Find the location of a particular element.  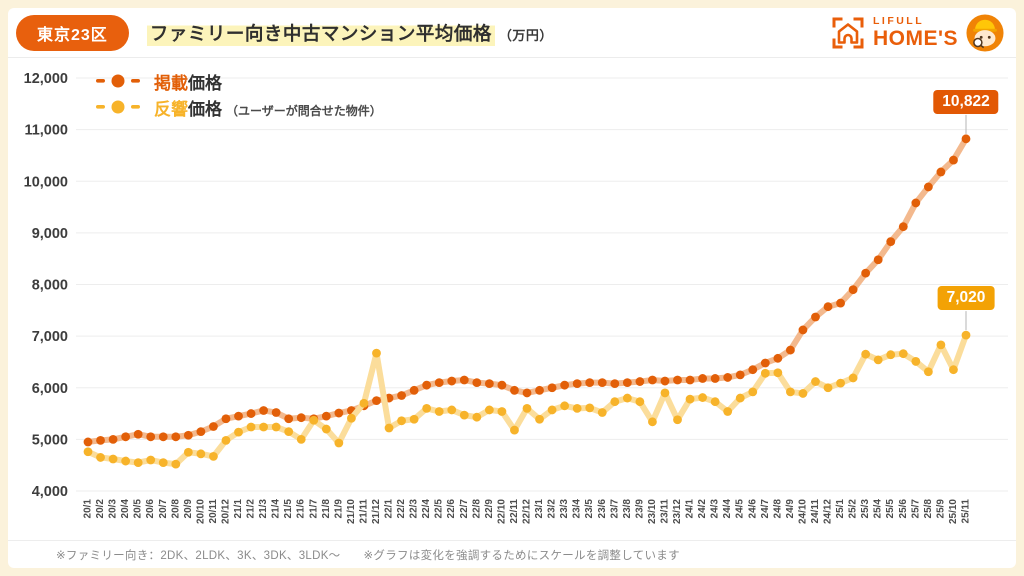

x-tick-label: 24/8 is located at coordinates (777, 509).